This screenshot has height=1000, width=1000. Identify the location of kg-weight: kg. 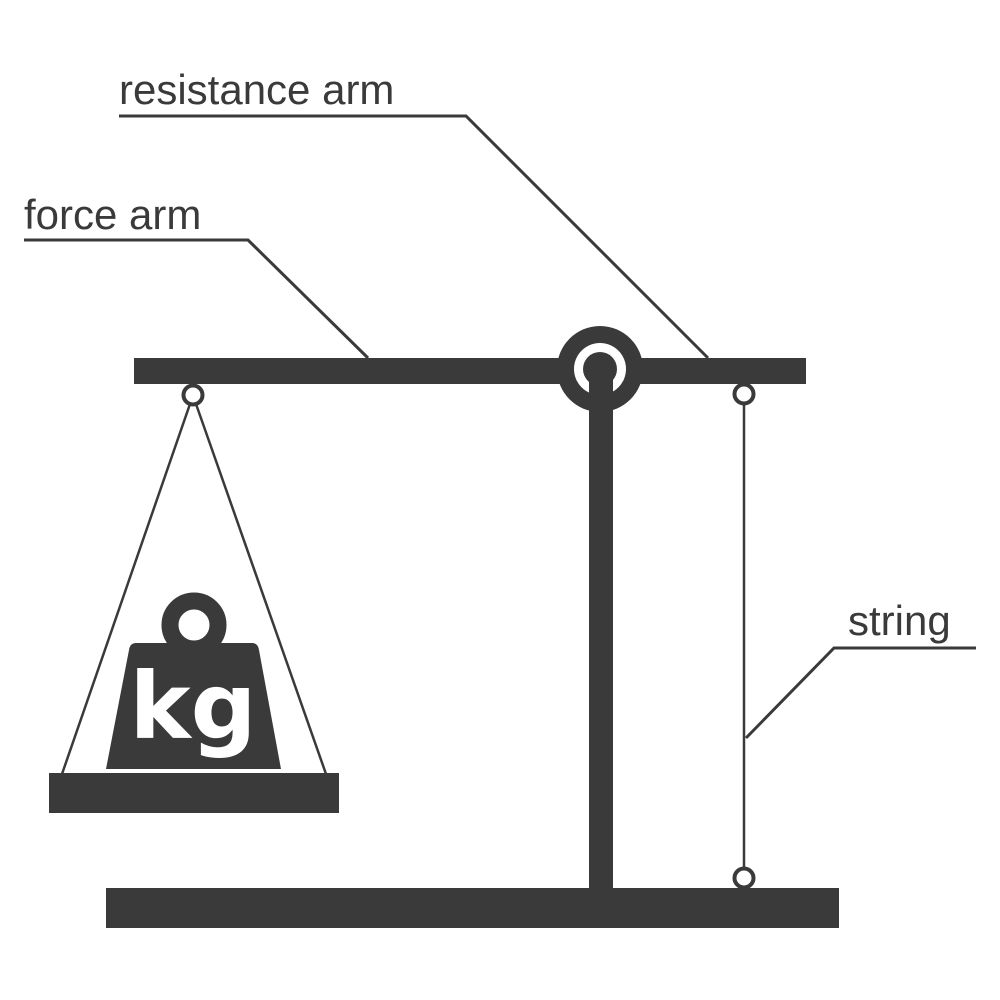
(193, 680).